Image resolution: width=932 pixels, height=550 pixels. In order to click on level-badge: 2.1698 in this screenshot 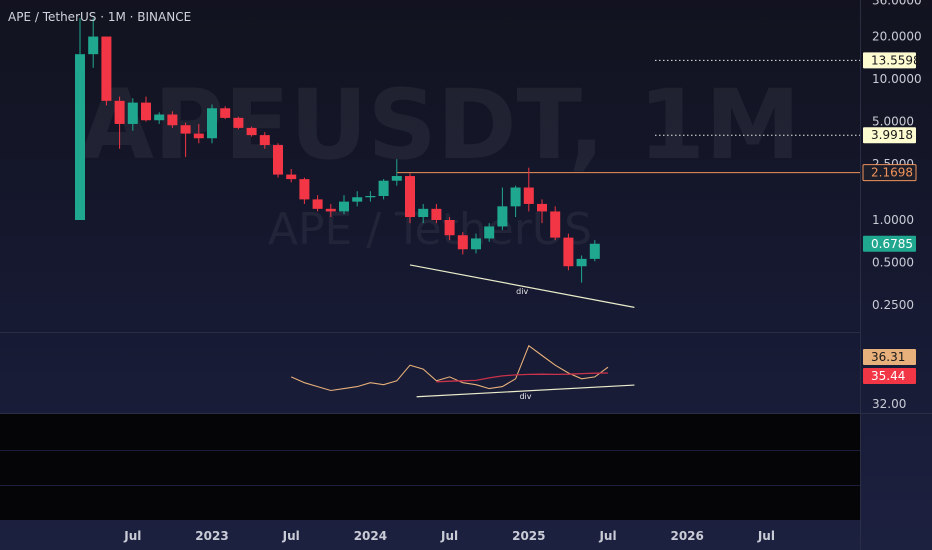, I will do `click(892, 173)`.